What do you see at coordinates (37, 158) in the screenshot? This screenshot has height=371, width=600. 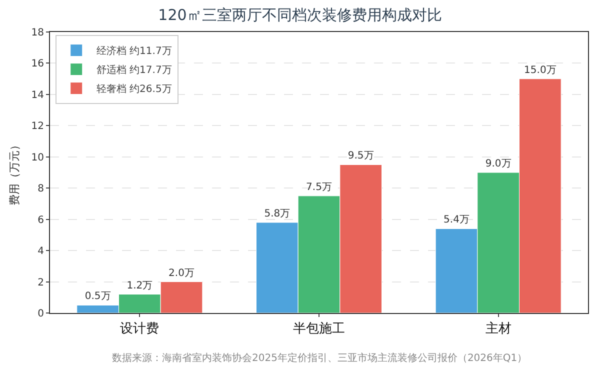 I see `y-tick-label: 10` at bounding box center [37, 158].